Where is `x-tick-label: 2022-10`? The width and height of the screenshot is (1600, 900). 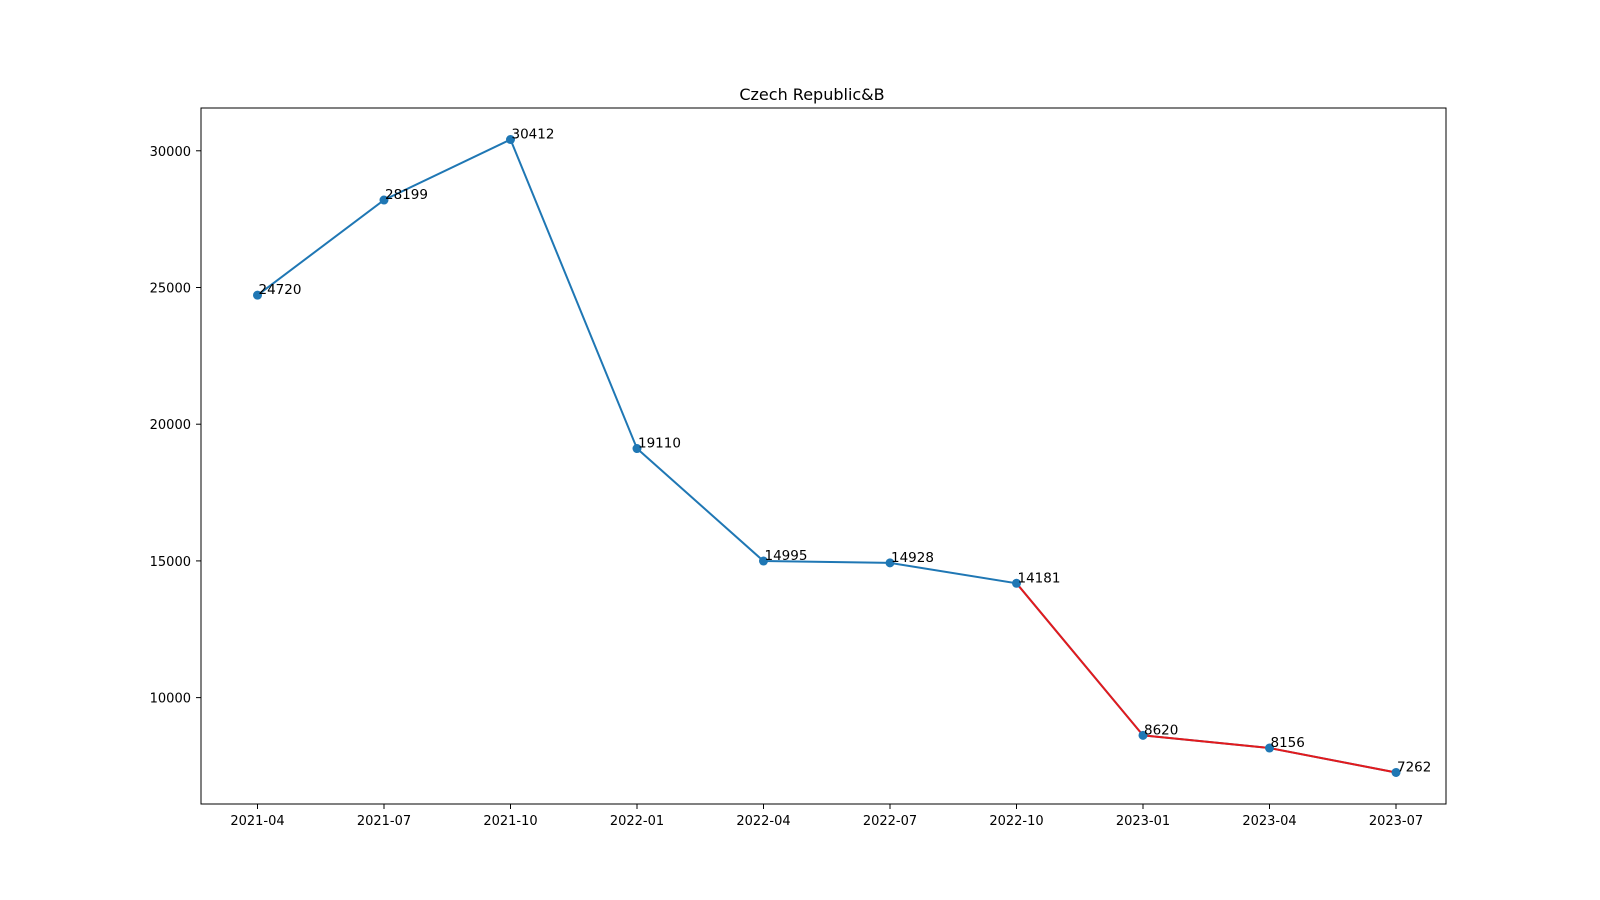 x-tick-label: 2022-10 is located at coordinates (1016, 821).